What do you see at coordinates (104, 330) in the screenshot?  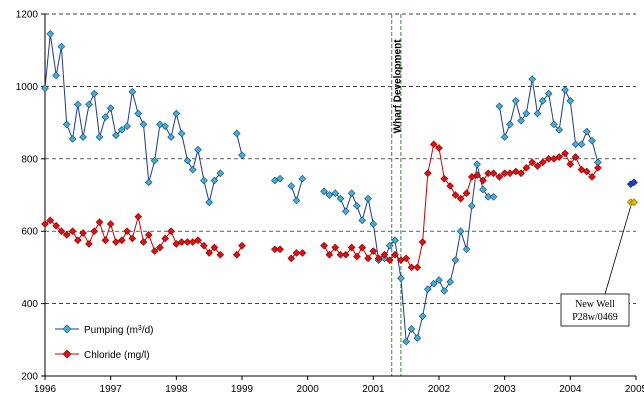 I see `legend-item-pumping: Pumping (m3/d)` at bounding box center [104, 330].